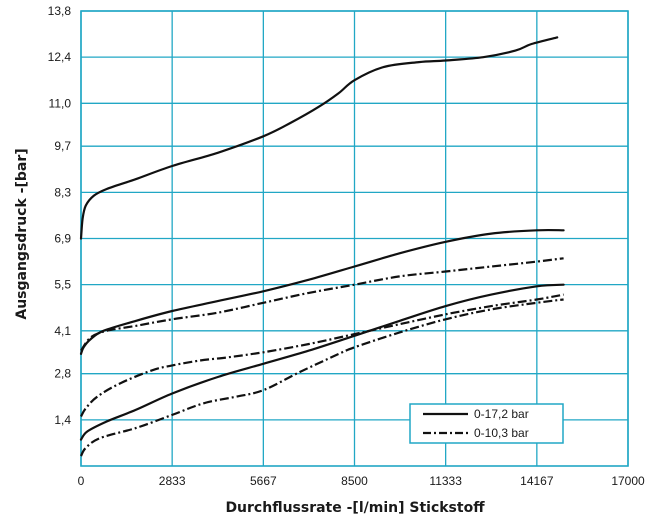  What do you see at coordinates (354, 481) in the screenshot?
I see `x-tick-label: 8500` at bounding box center [354, 481].